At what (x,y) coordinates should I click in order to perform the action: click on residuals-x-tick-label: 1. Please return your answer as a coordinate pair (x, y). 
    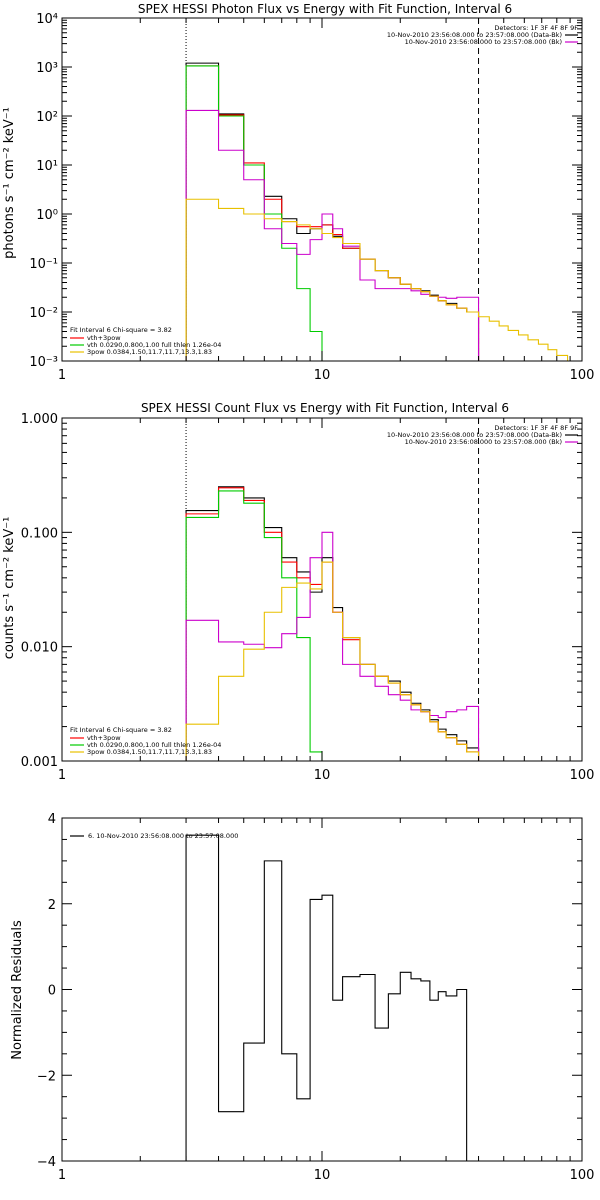
    Looking at the image, I should click on (62, 1175).